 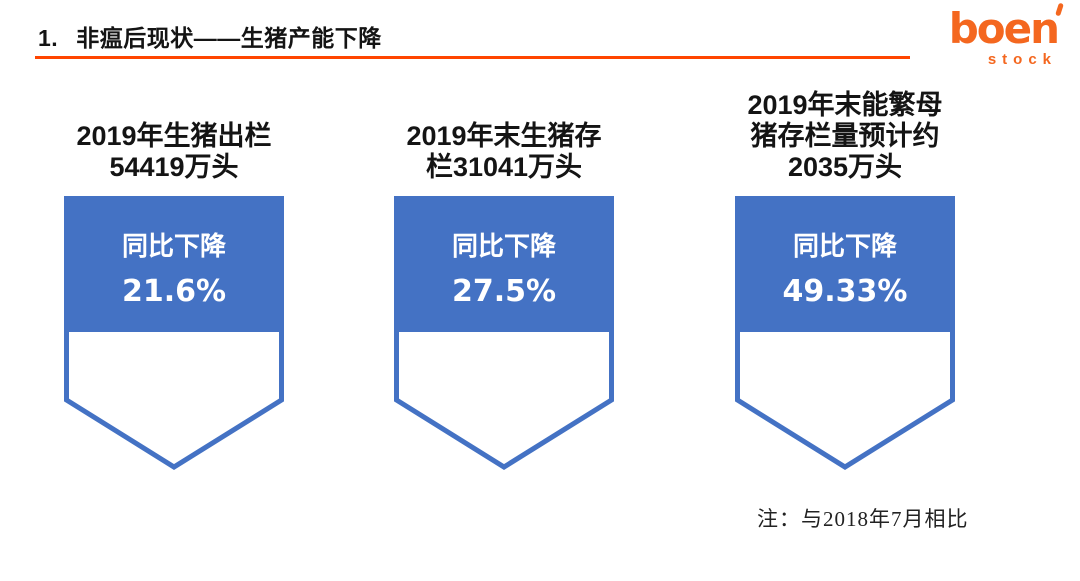 I want to click on heading-line: 栏31041万头, so click(x=504, y=167).